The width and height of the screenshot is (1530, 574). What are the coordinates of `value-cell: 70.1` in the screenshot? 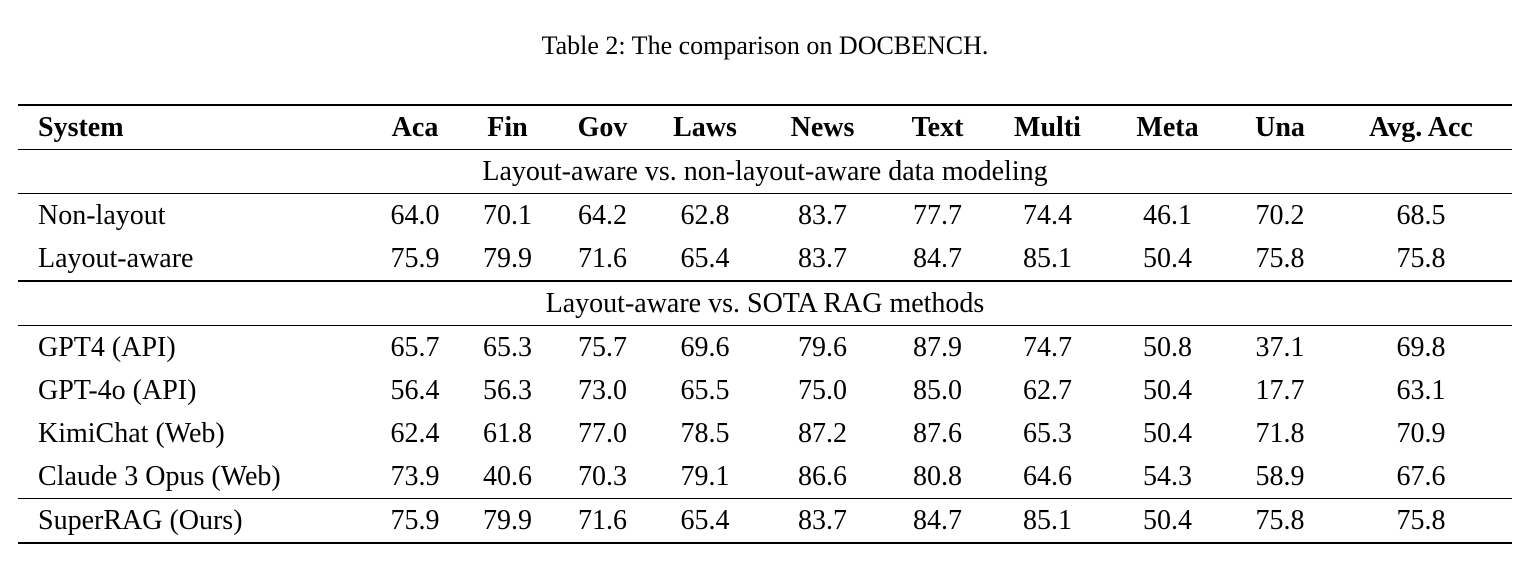 It's located at (507, 215).